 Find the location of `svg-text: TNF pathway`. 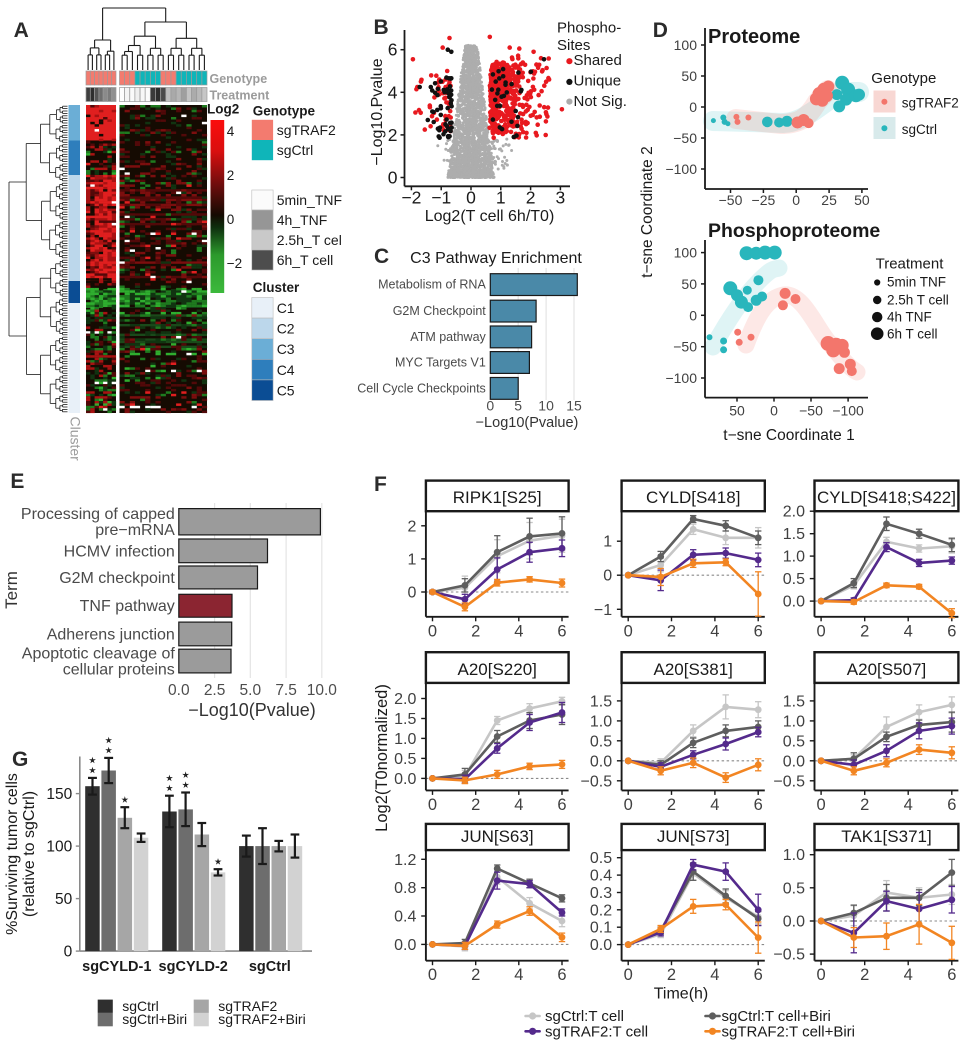

svg-text: TNF pathway is located at coordinates (127, 606).